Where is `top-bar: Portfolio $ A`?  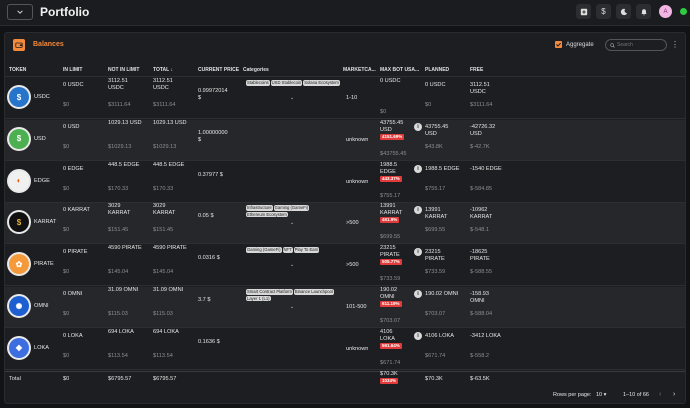
top-bar: Portfolio $ A is located at coordinates (345, 13).